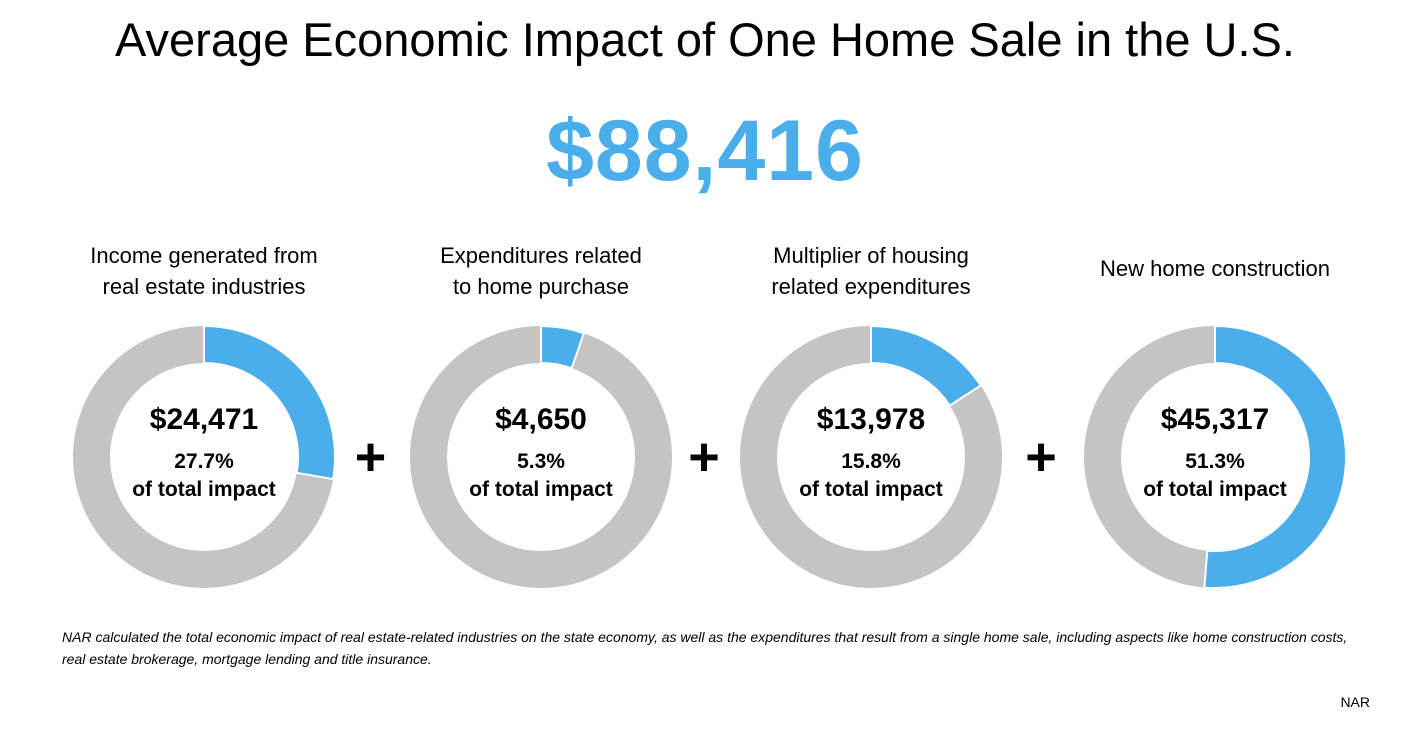  What do you see at coordinates (204, 461) in the screenshot?
I see `donut-center-percent: 27.7%` at bounding box center [204, 461].